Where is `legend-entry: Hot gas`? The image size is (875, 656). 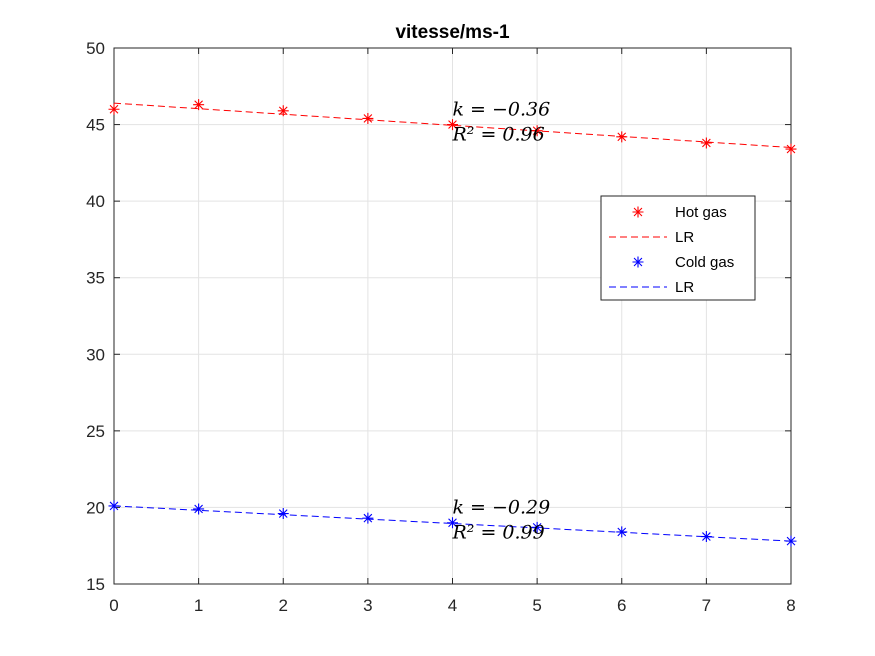 legend-entry: Hot gas is located at coordinates (679, 212).